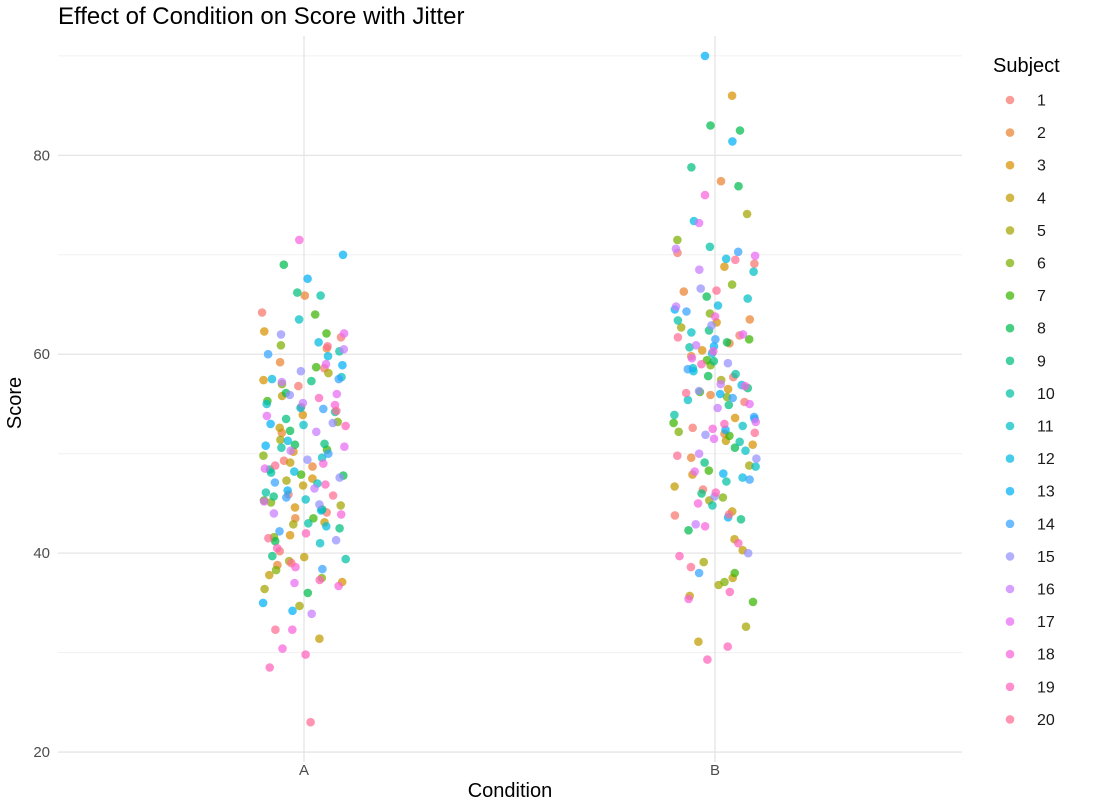 This screenshot has height=808, width=1106. Describe the element at coordinates (1041, 296) in the screenshot. I see `legend-label: 7` at that location.